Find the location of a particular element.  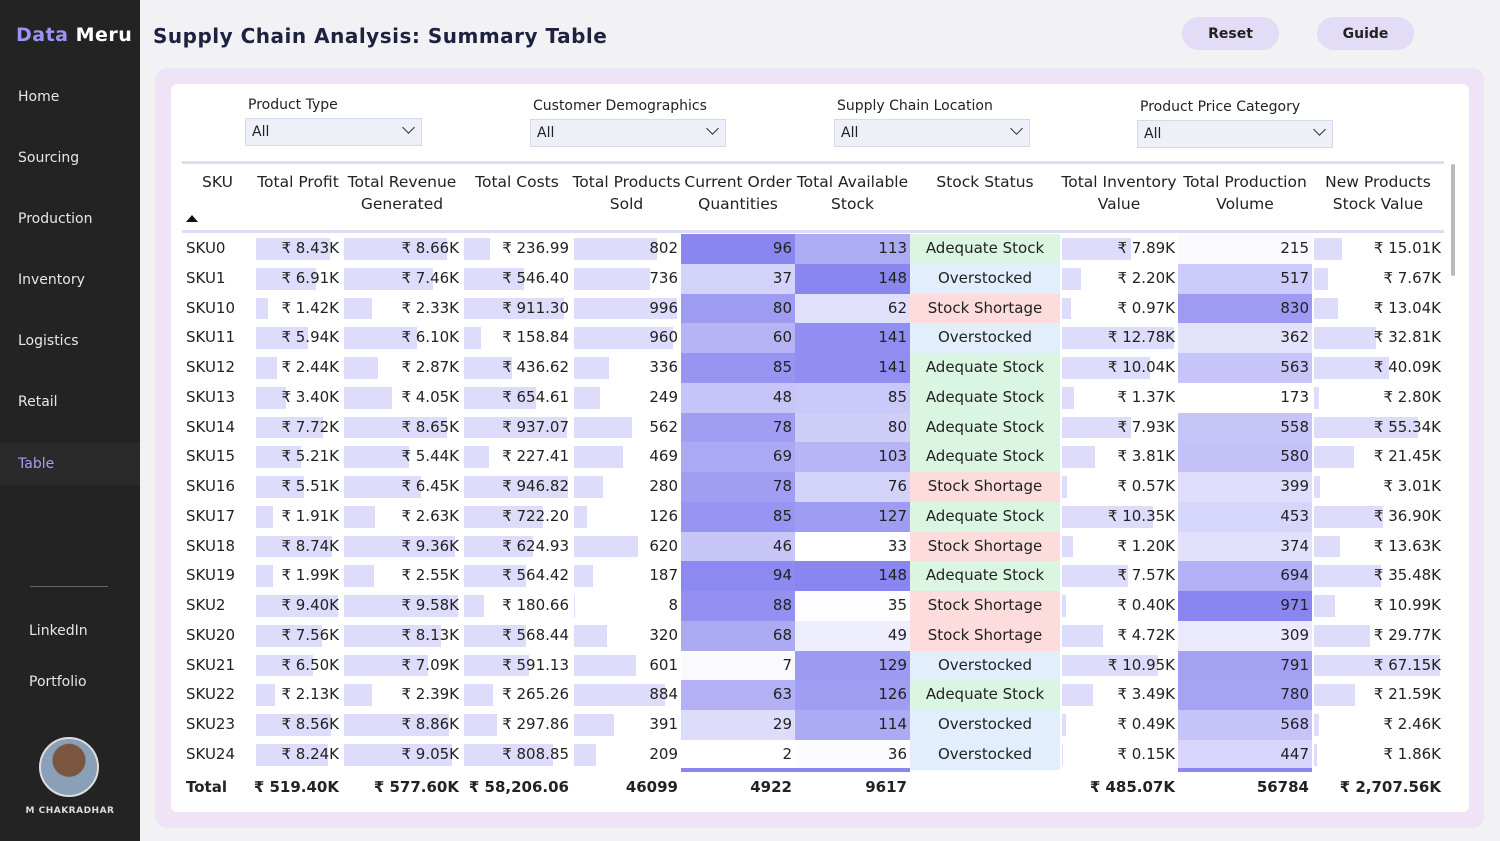

nav-item: Home is located at coordinates (39, 97).